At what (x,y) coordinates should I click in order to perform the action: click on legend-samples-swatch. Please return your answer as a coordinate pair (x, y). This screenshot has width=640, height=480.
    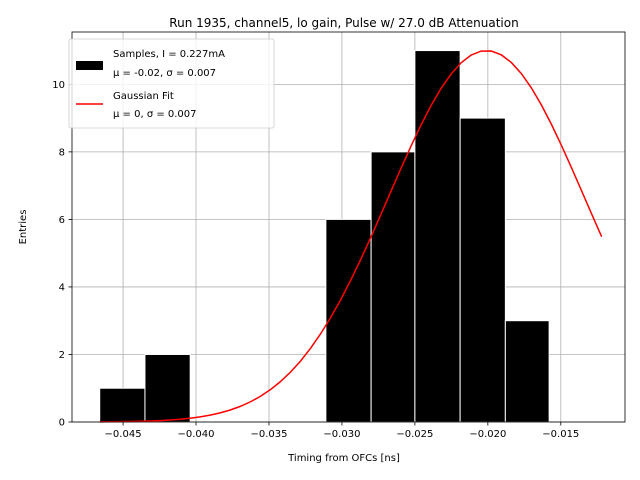
    Looking at the image, I should click on (89, 65).